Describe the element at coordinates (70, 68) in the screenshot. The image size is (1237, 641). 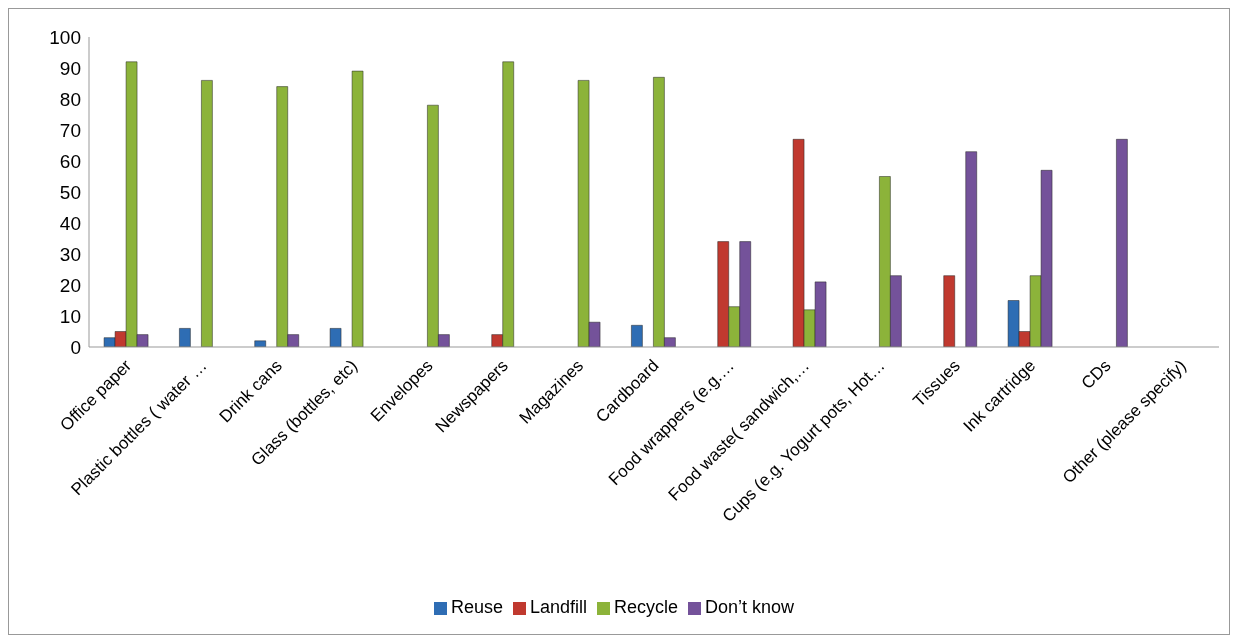
I see `y-tick-label: 90` at that location.